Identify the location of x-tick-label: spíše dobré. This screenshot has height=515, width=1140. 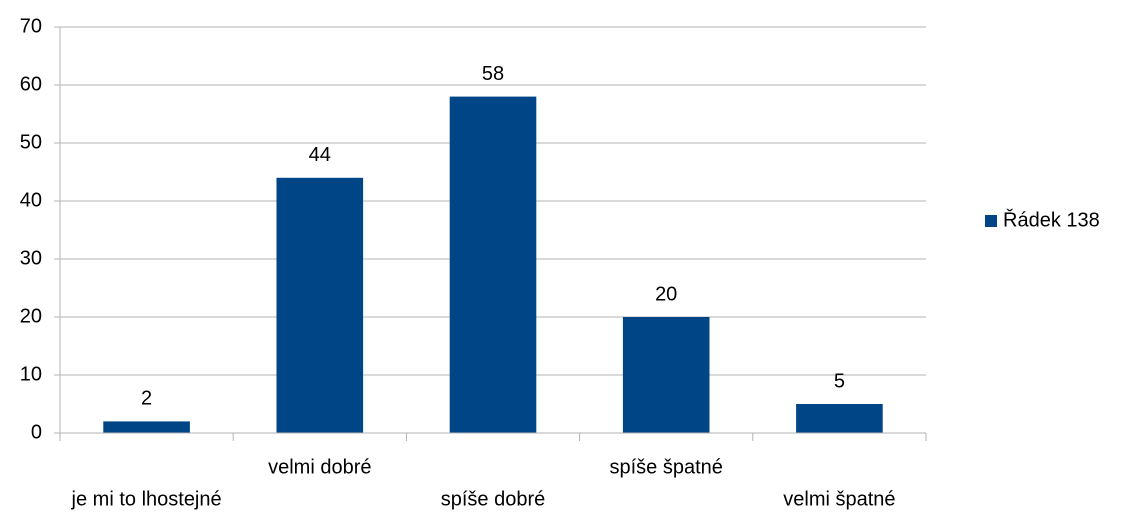
(493, 499).